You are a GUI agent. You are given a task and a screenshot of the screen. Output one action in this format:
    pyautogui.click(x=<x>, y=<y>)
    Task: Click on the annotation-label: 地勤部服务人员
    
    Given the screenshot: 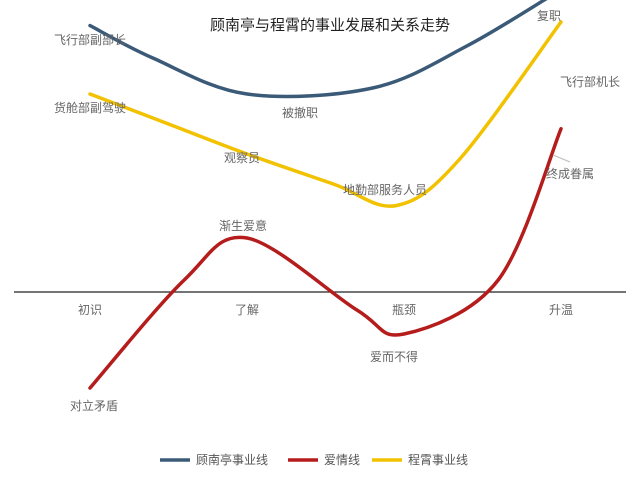 What is the action you would take?
    pyautogui.click(x=385, y=189)
    